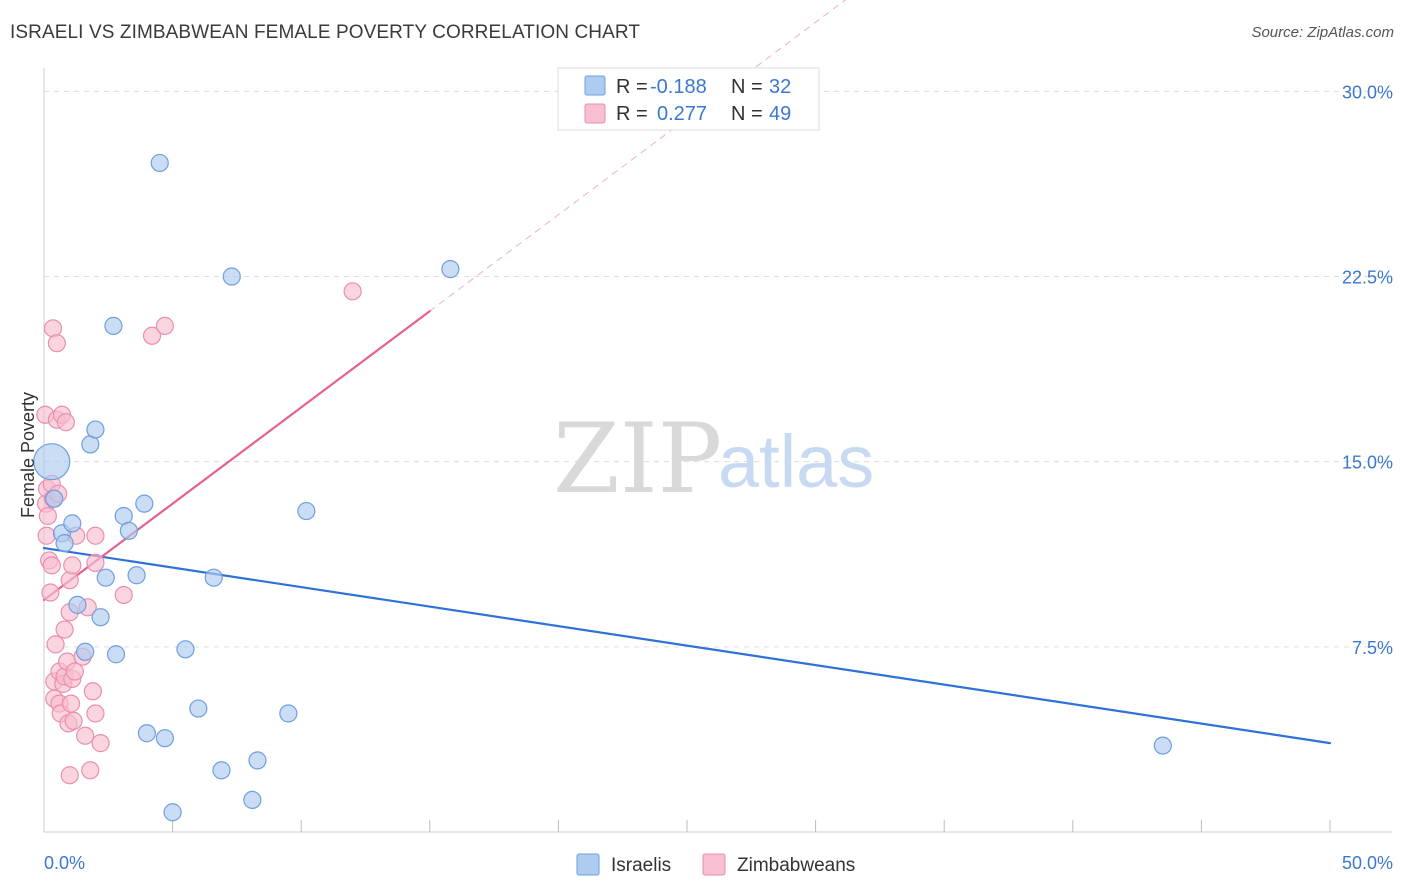  Describe the element at coordinates (678, 87) in the screenshot. I see `stats-r-value-israelis: -0.188` at that location.